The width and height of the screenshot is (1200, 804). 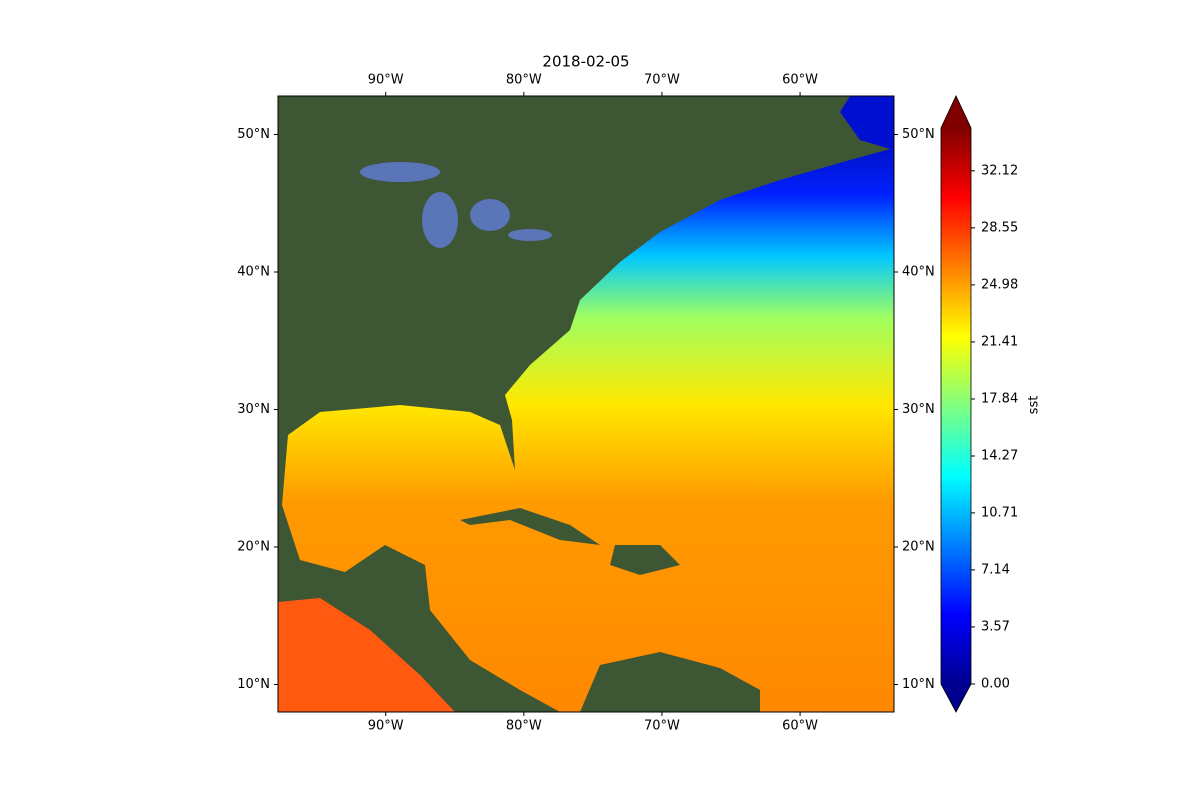 What do you see at coordinates (530, 526) in the screenshot?
I see `cuba` at bounding box center [530, 526].